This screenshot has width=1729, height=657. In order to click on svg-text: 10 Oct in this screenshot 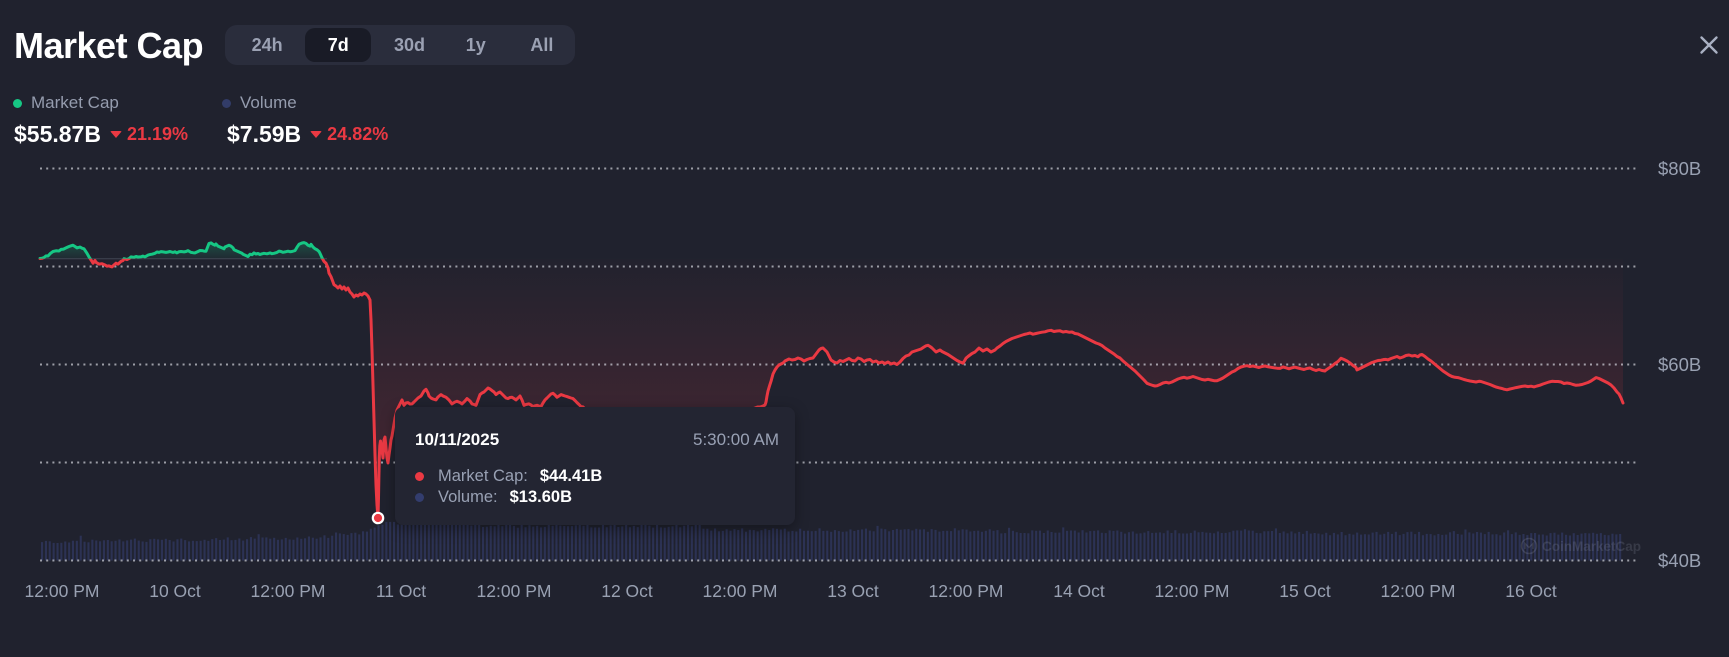, I will do `click(175, 591)`.